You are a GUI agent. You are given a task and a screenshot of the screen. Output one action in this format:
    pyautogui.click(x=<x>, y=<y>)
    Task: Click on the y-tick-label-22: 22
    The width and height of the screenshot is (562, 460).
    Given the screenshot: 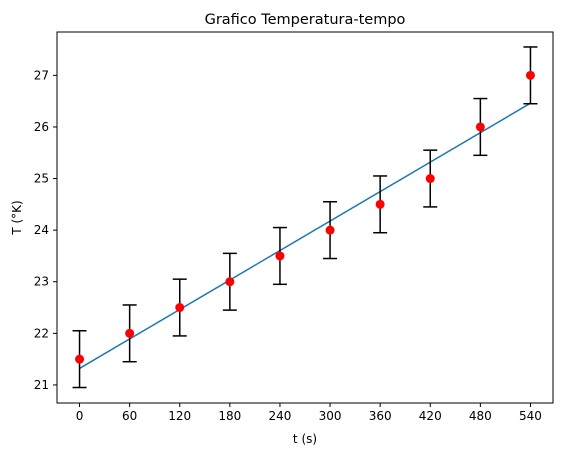 What is the action you would take?
    pyautogui.click(x=41, y=333)
    